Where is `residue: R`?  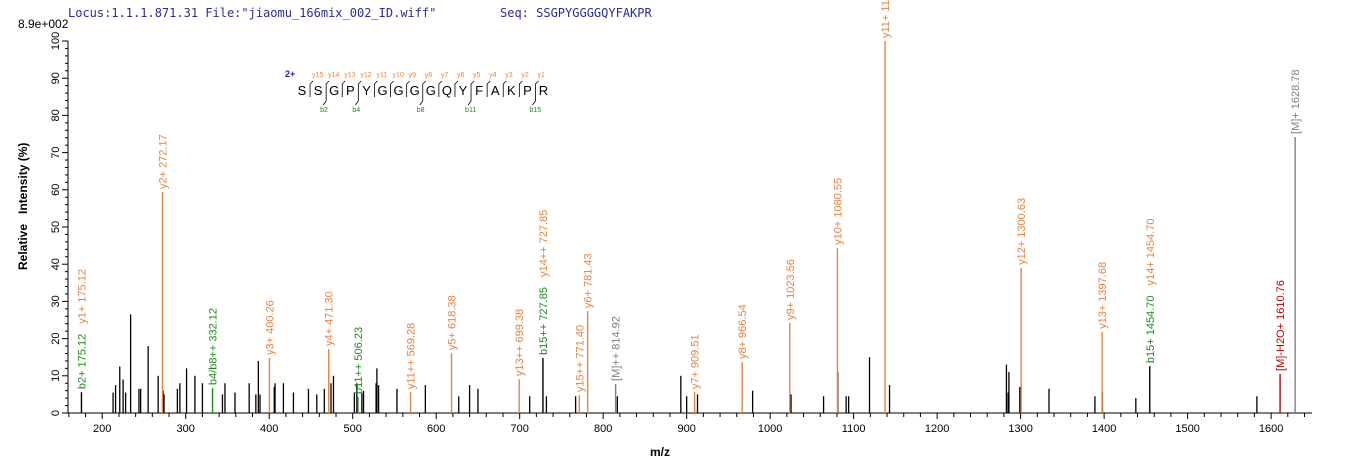 residue: R is located at coordinates (543, 90).